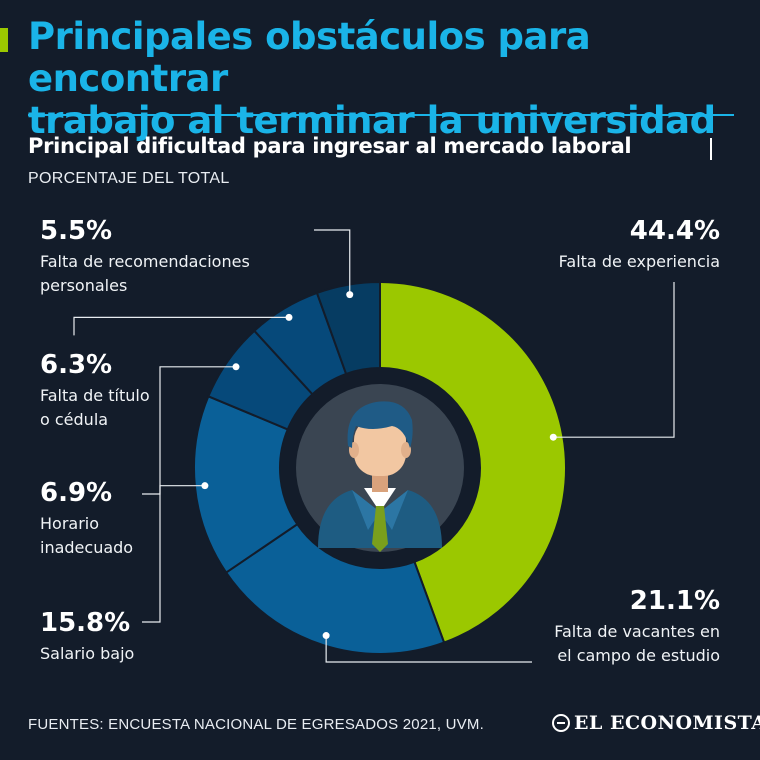  I want to click on text-falta-recomendaciones: Falta de recomendaciones personales, so click(180, 274).